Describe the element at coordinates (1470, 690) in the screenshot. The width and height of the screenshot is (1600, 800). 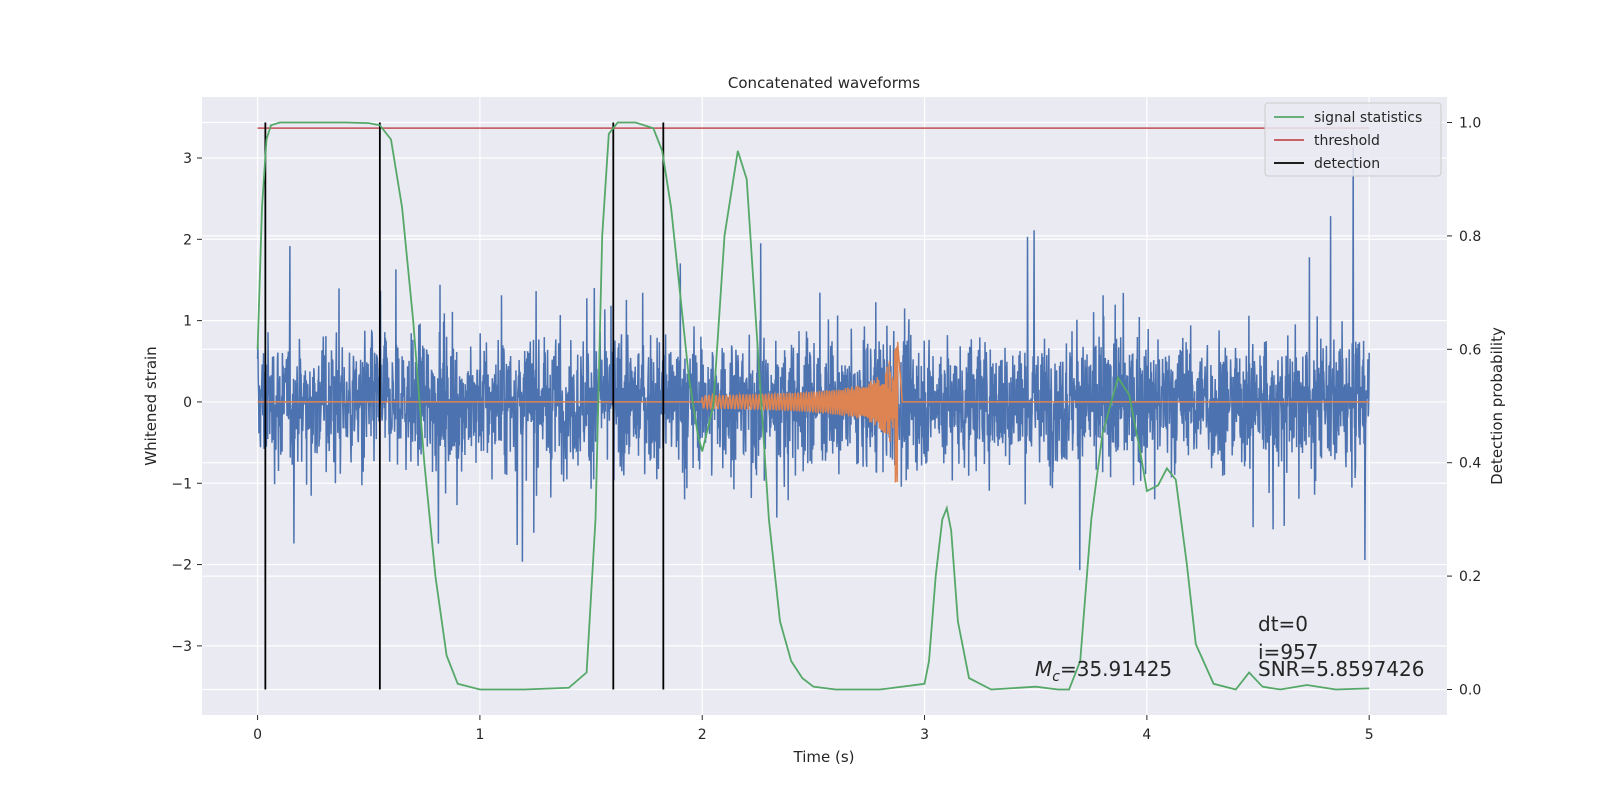
I see `y2-tick-label: 0.0` at that location.